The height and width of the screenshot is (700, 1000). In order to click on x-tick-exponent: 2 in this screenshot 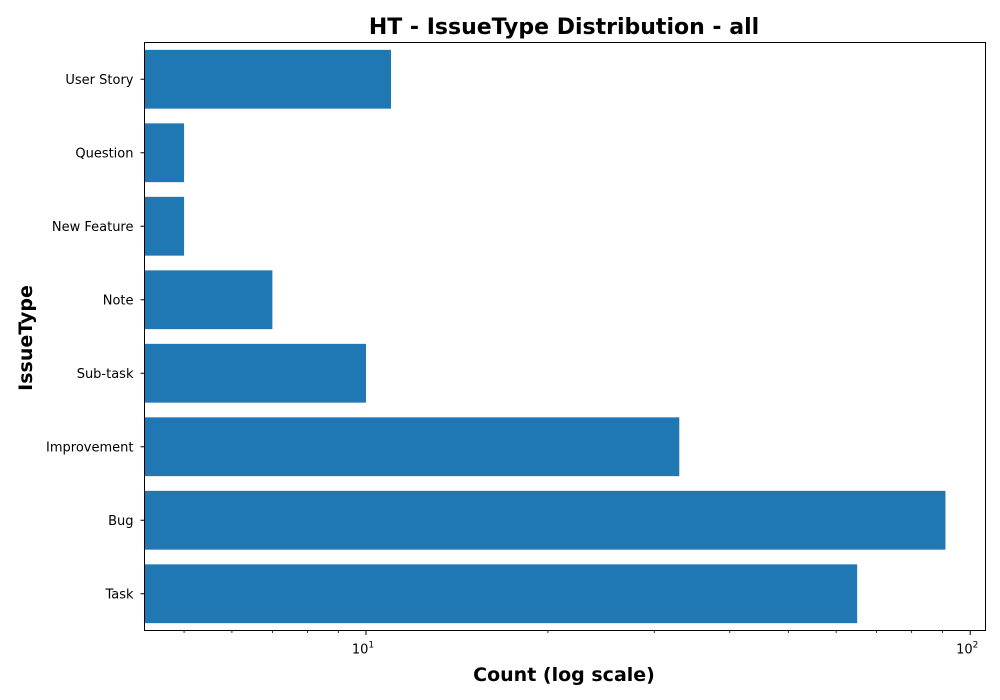, I will do `click(976, 646)`.